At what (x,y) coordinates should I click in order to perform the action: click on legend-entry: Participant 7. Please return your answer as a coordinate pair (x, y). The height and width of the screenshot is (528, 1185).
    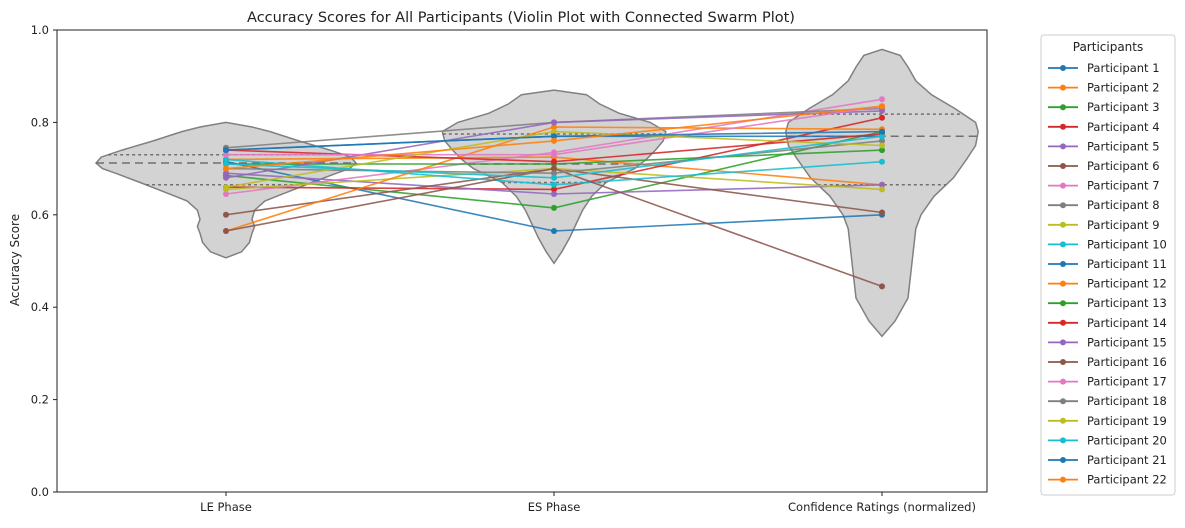
    Looking at the image, I should click on (1104, 186).